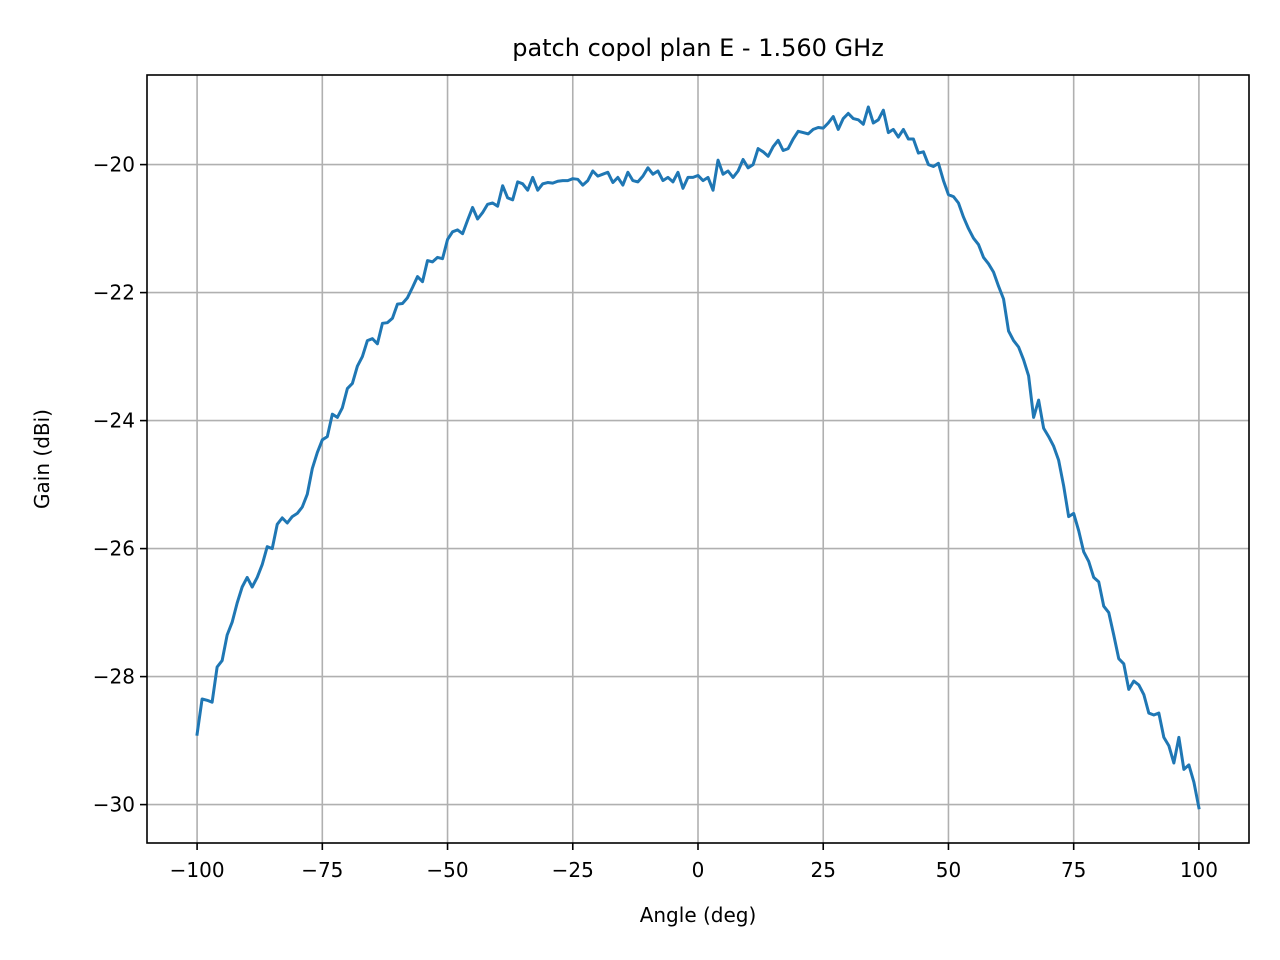 Image resolution: width=1280 pixels, height=960 pixels. What do you see at coordinates (573, 870) in the screenshot?
I see `x-tick-label: −25` at bounding box center [573, 870].